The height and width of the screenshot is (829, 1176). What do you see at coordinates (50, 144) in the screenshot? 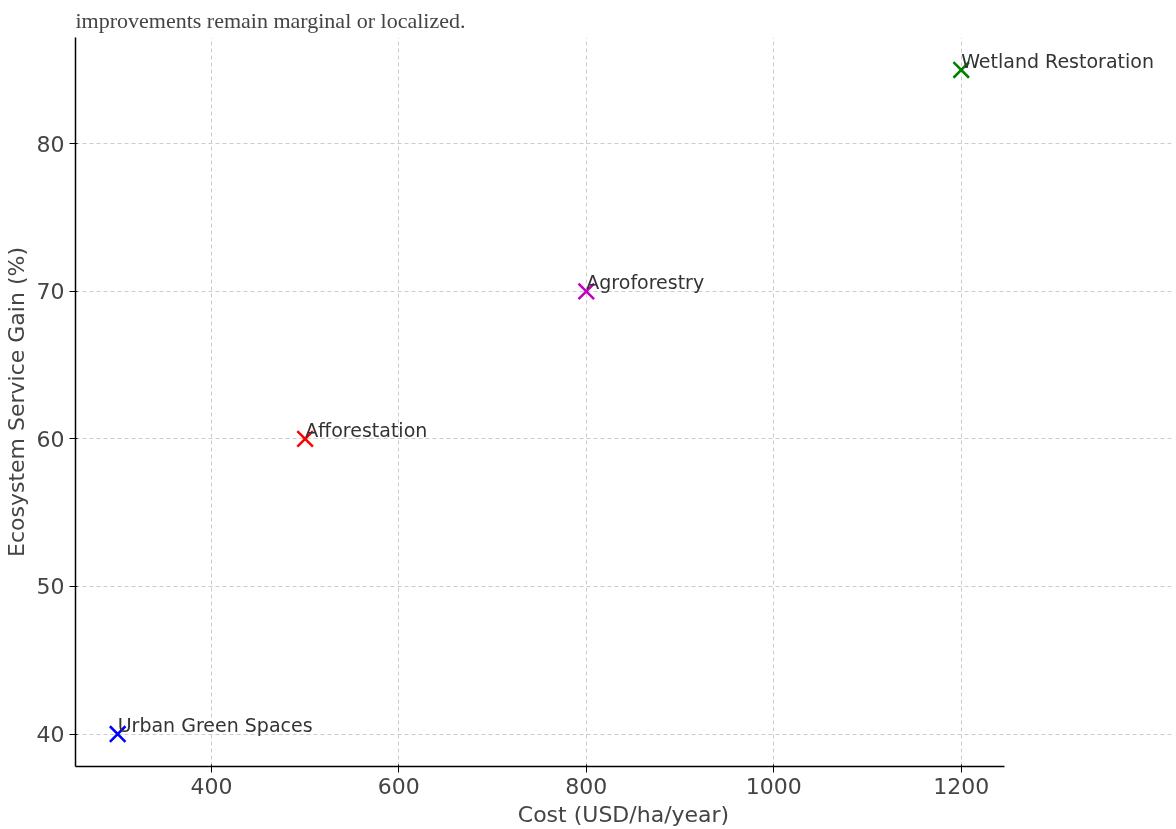
I see `y-tick-label: 80` at bounding box center [50, 144].